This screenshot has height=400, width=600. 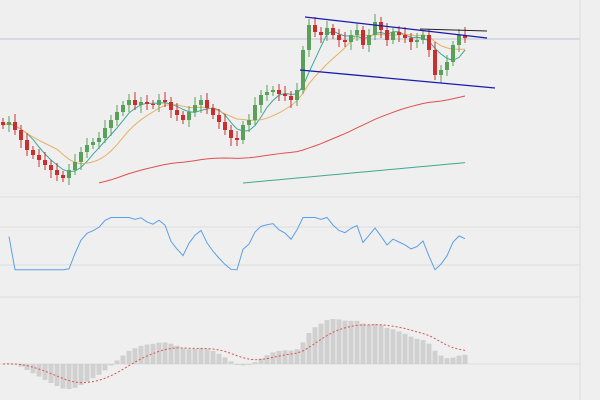 I want to click on rsi-line, so click(x=237, y=243).